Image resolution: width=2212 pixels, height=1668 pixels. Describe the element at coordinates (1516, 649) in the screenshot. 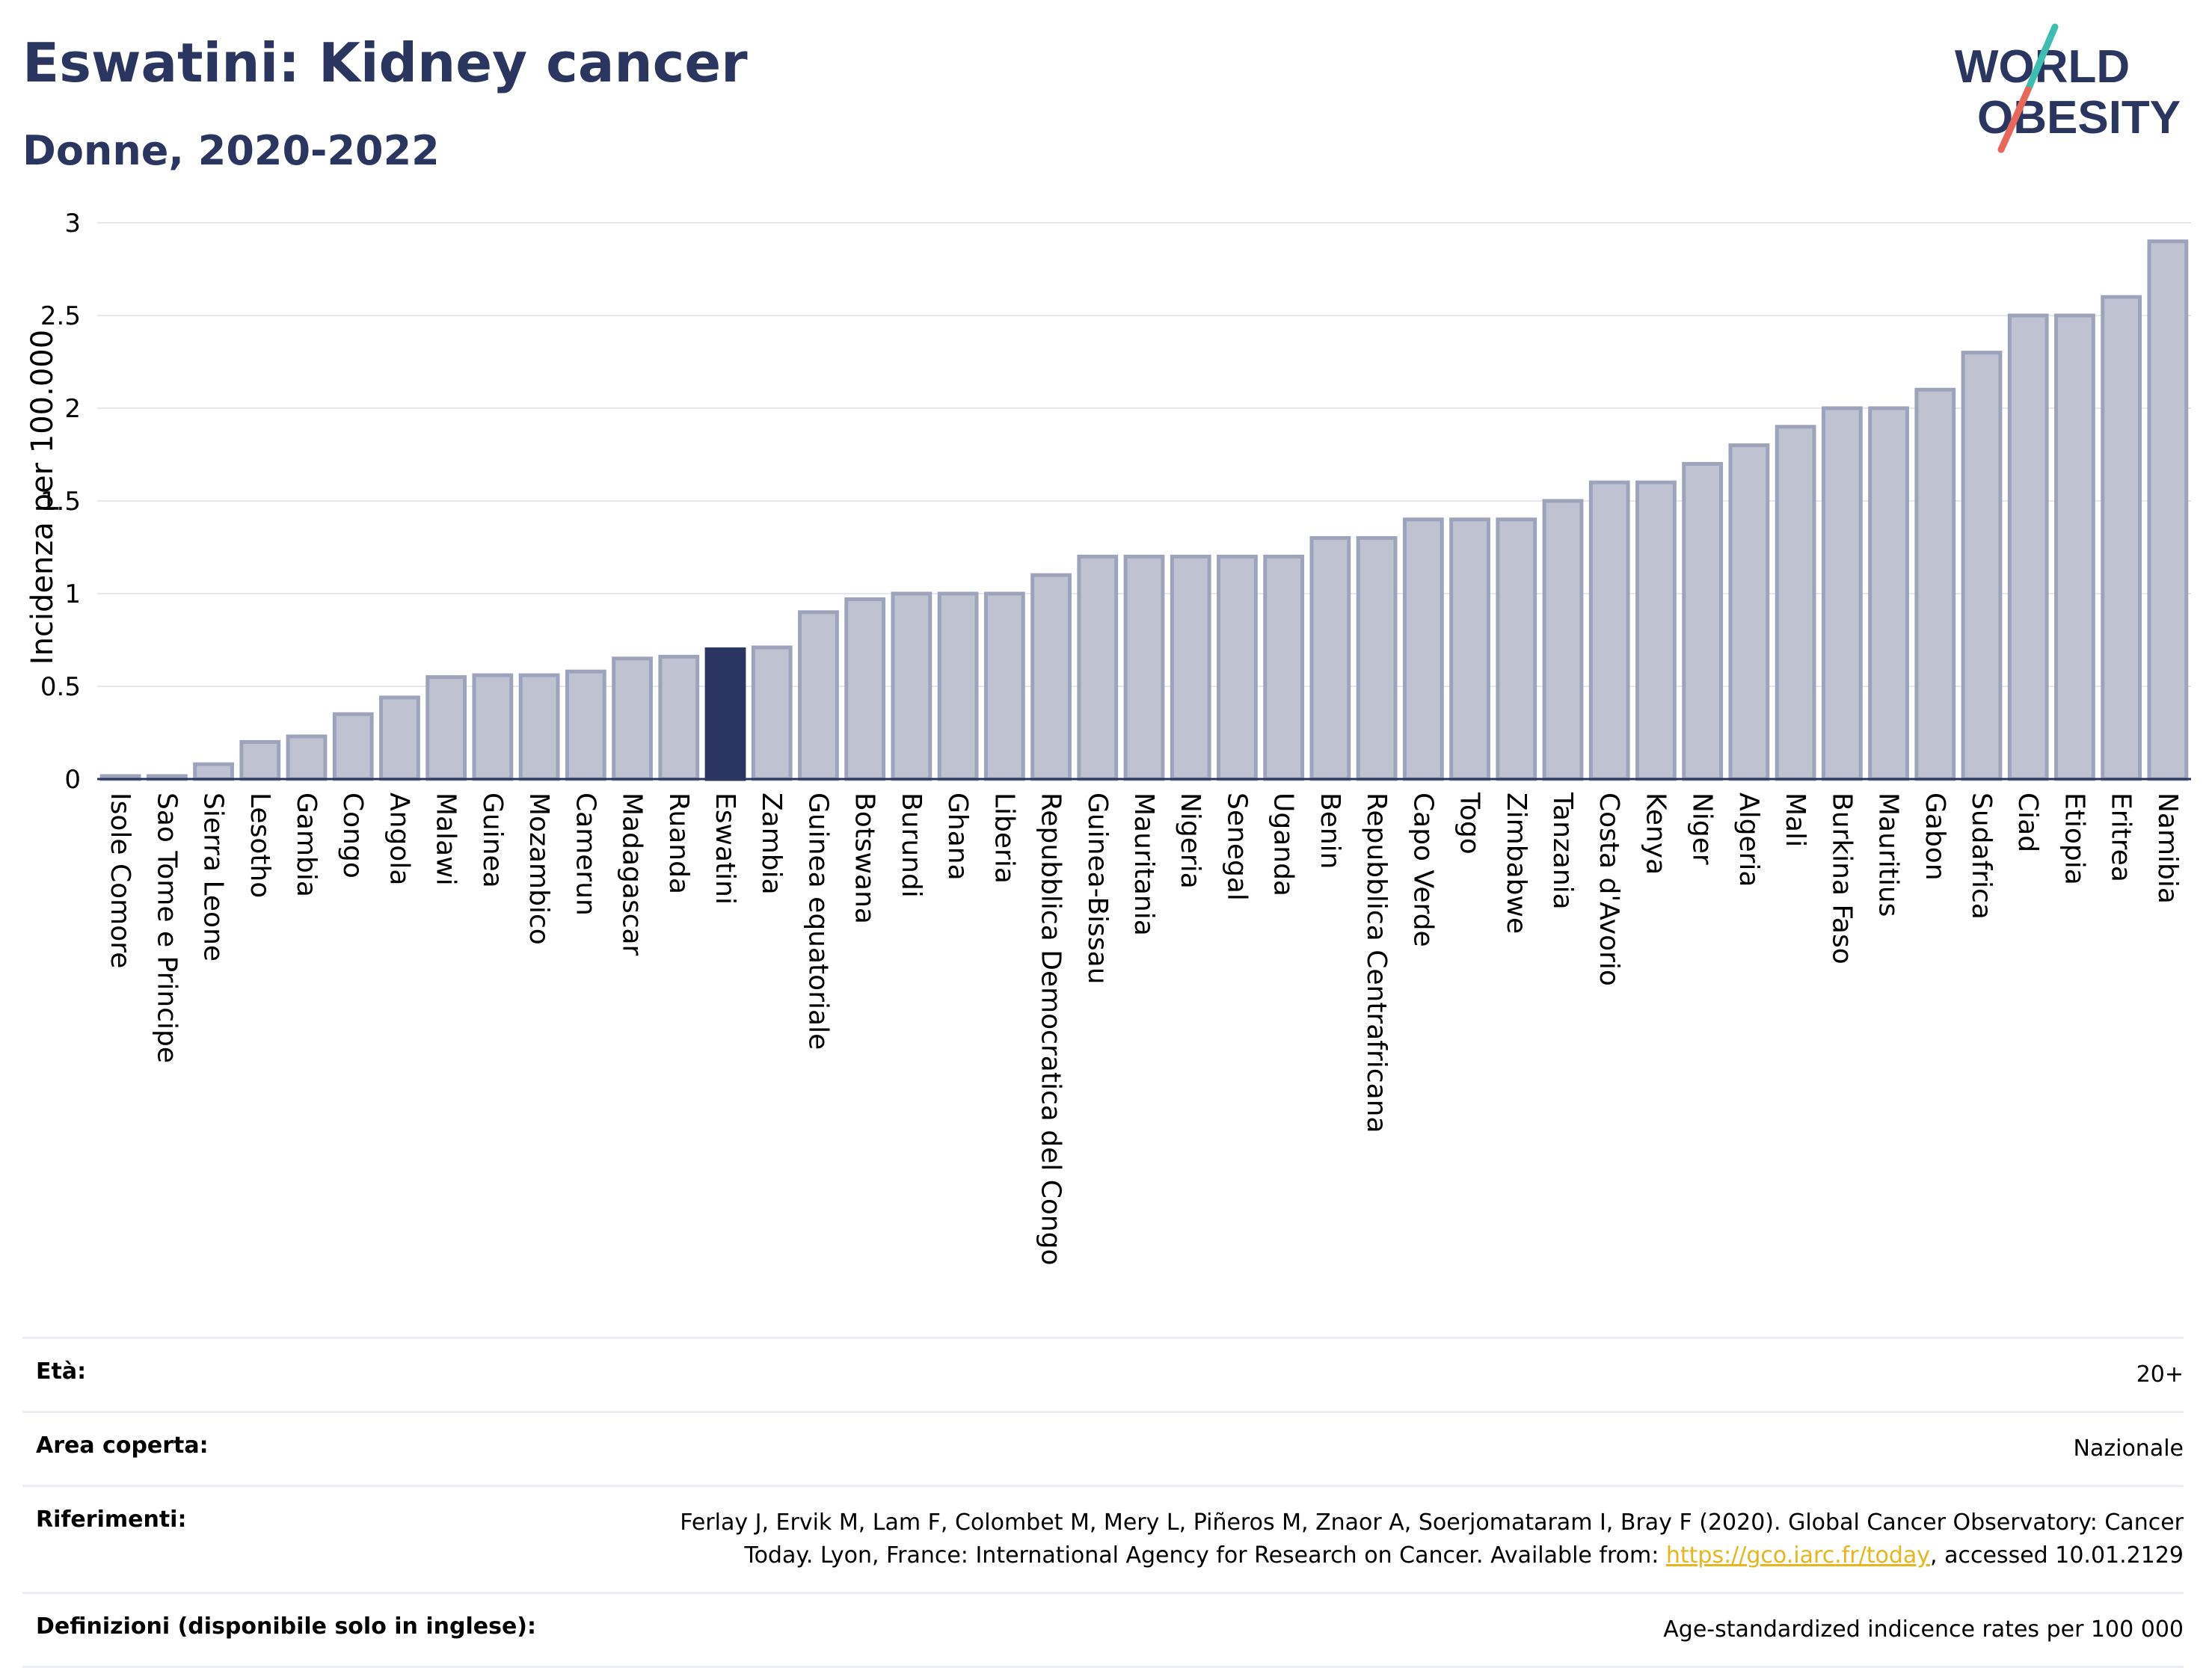

I see `bar-zimbabwe` at that location.